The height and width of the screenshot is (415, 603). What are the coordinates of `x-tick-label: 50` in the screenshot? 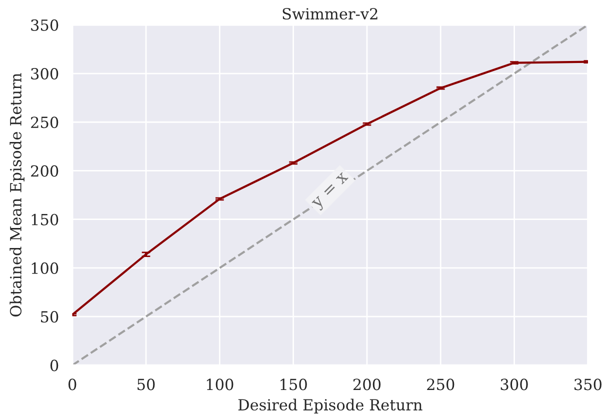 It's located at (146, 384).